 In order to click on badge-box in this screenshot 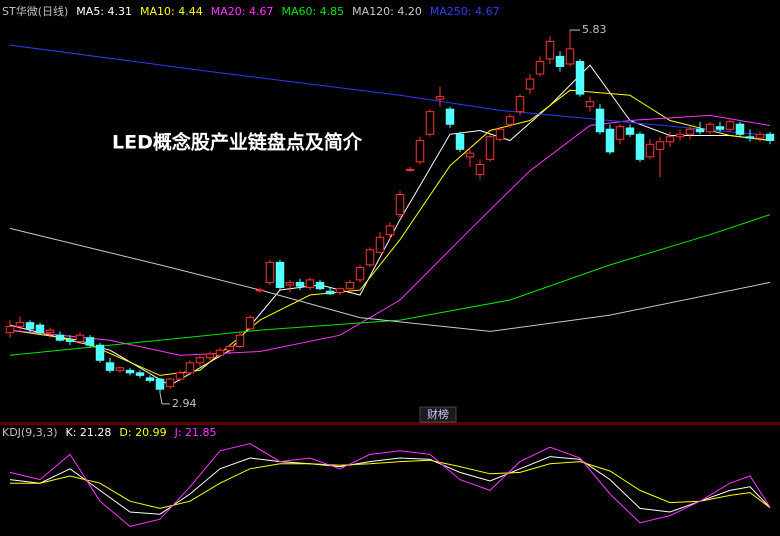, I will do `click(438, 414)`.